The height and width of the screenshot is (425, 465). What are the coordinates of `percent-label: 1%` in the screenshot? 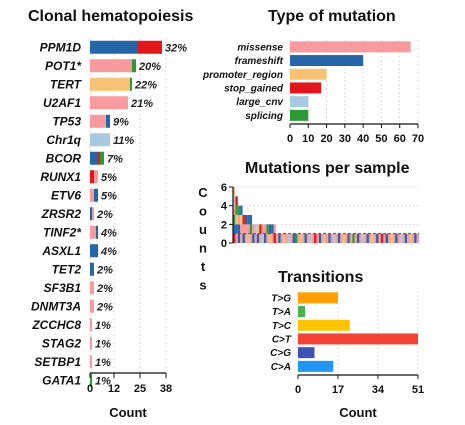 It's located at (103, 381).